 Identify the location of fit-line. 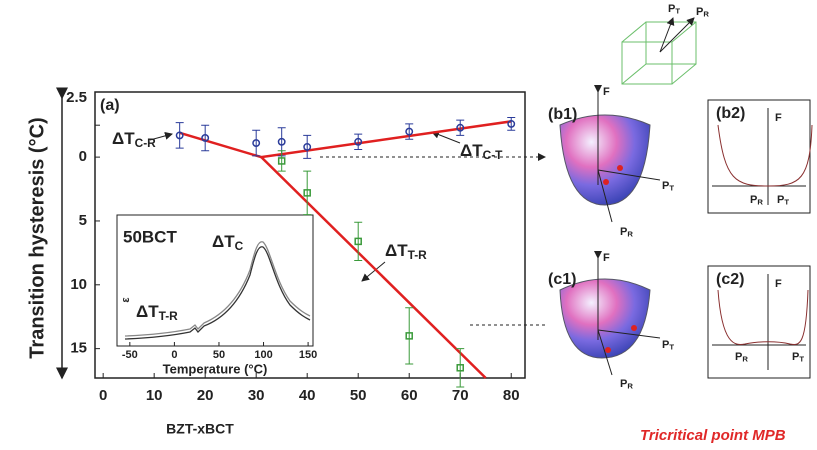
(373, 267).